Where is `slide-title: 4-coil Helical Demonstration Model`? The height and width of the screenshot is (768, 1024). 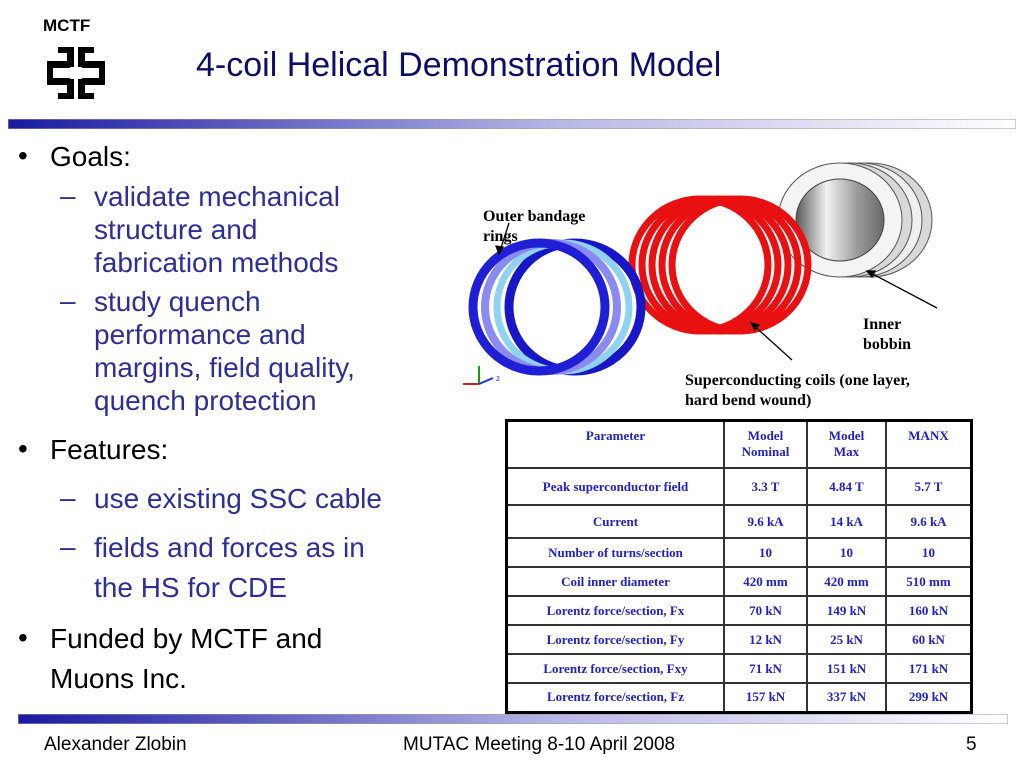
slide-title: 4-coil Helical Demonstration Model is located at coordinates (459, 65).